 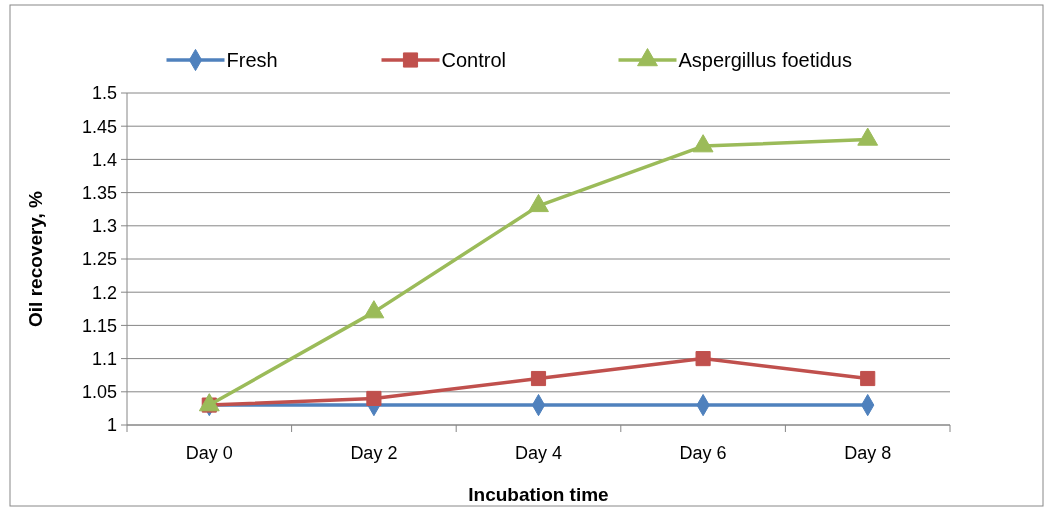 I want to click on y-tick-label: 1.1, so click(x=104, y=358).